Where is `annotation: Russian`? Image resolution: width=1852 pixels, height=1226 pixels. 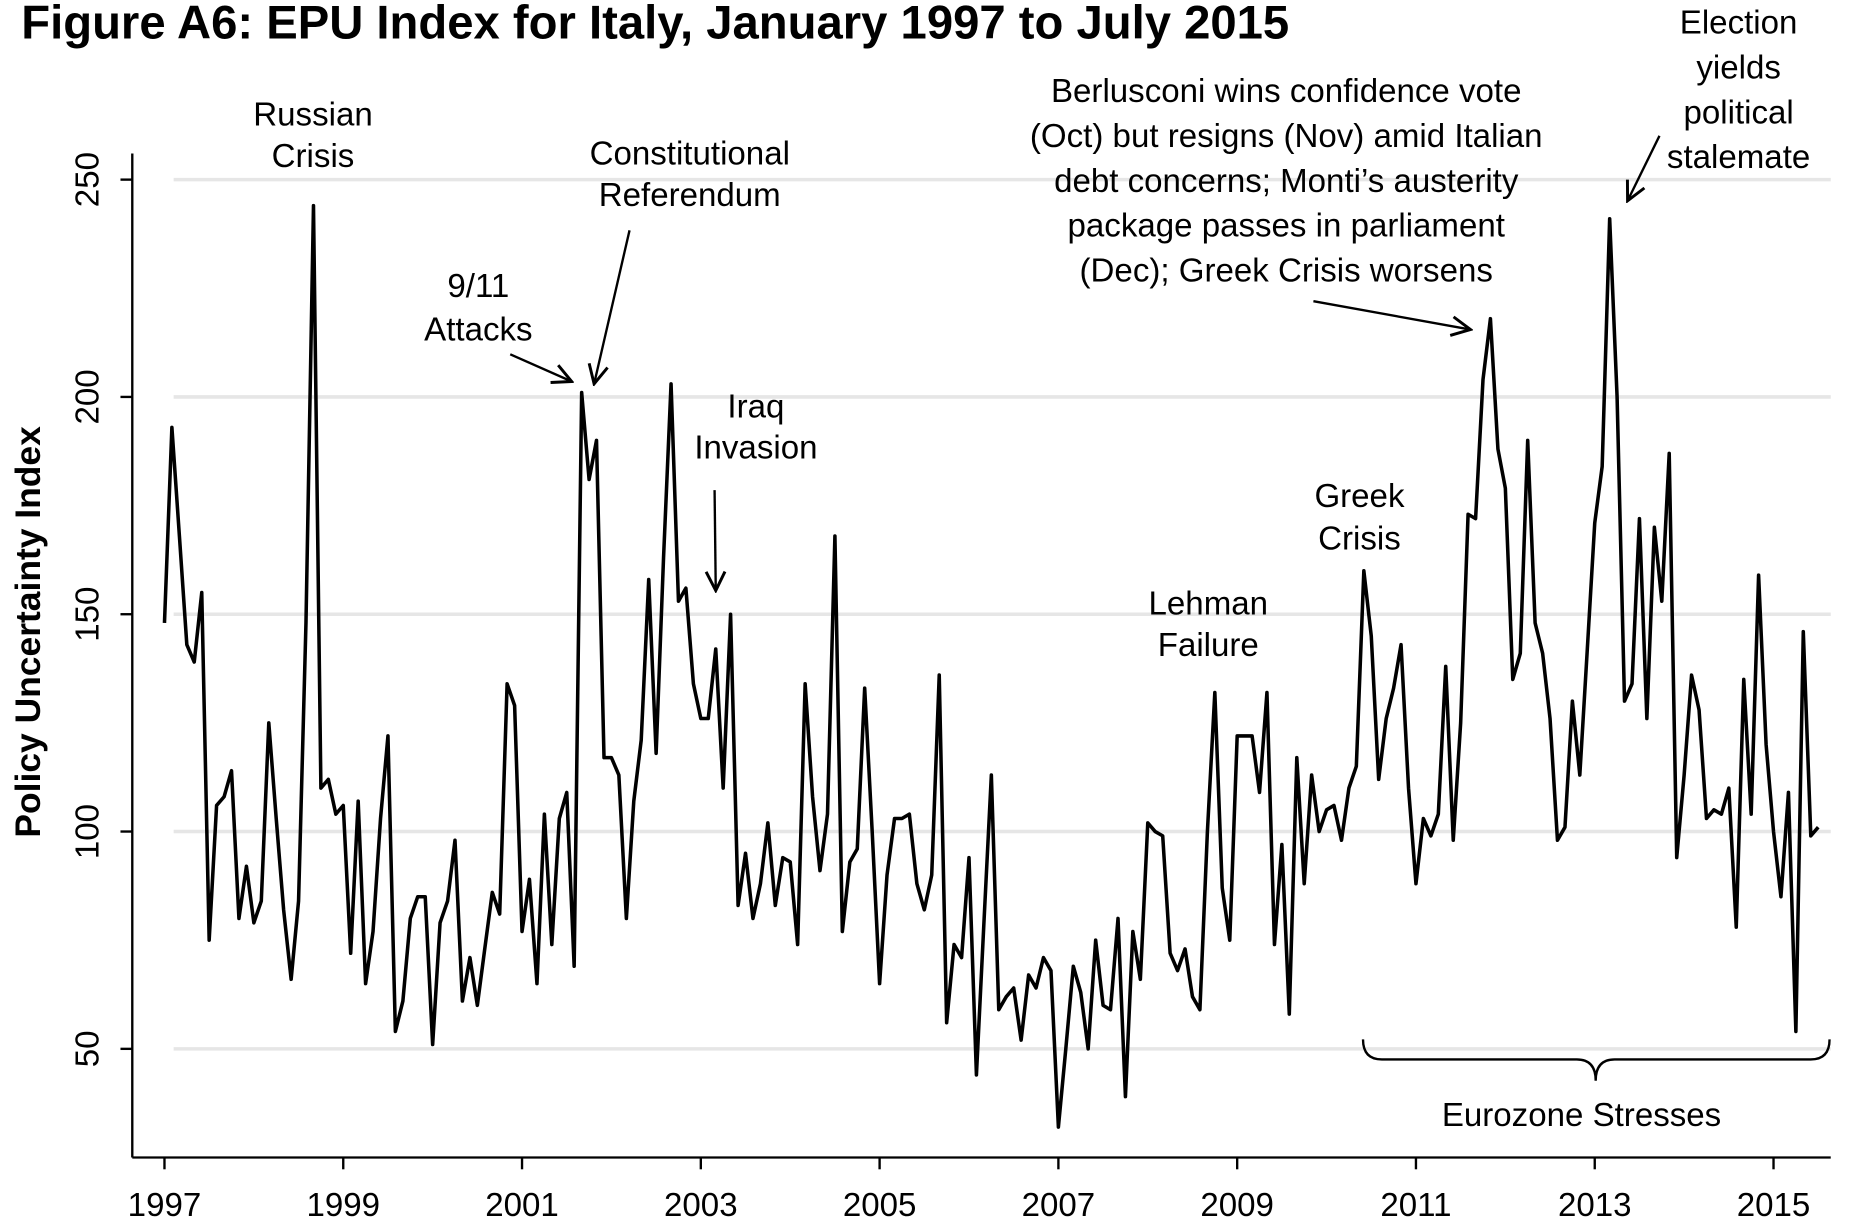
annotation: Russian is located at coordinates (312, 115).